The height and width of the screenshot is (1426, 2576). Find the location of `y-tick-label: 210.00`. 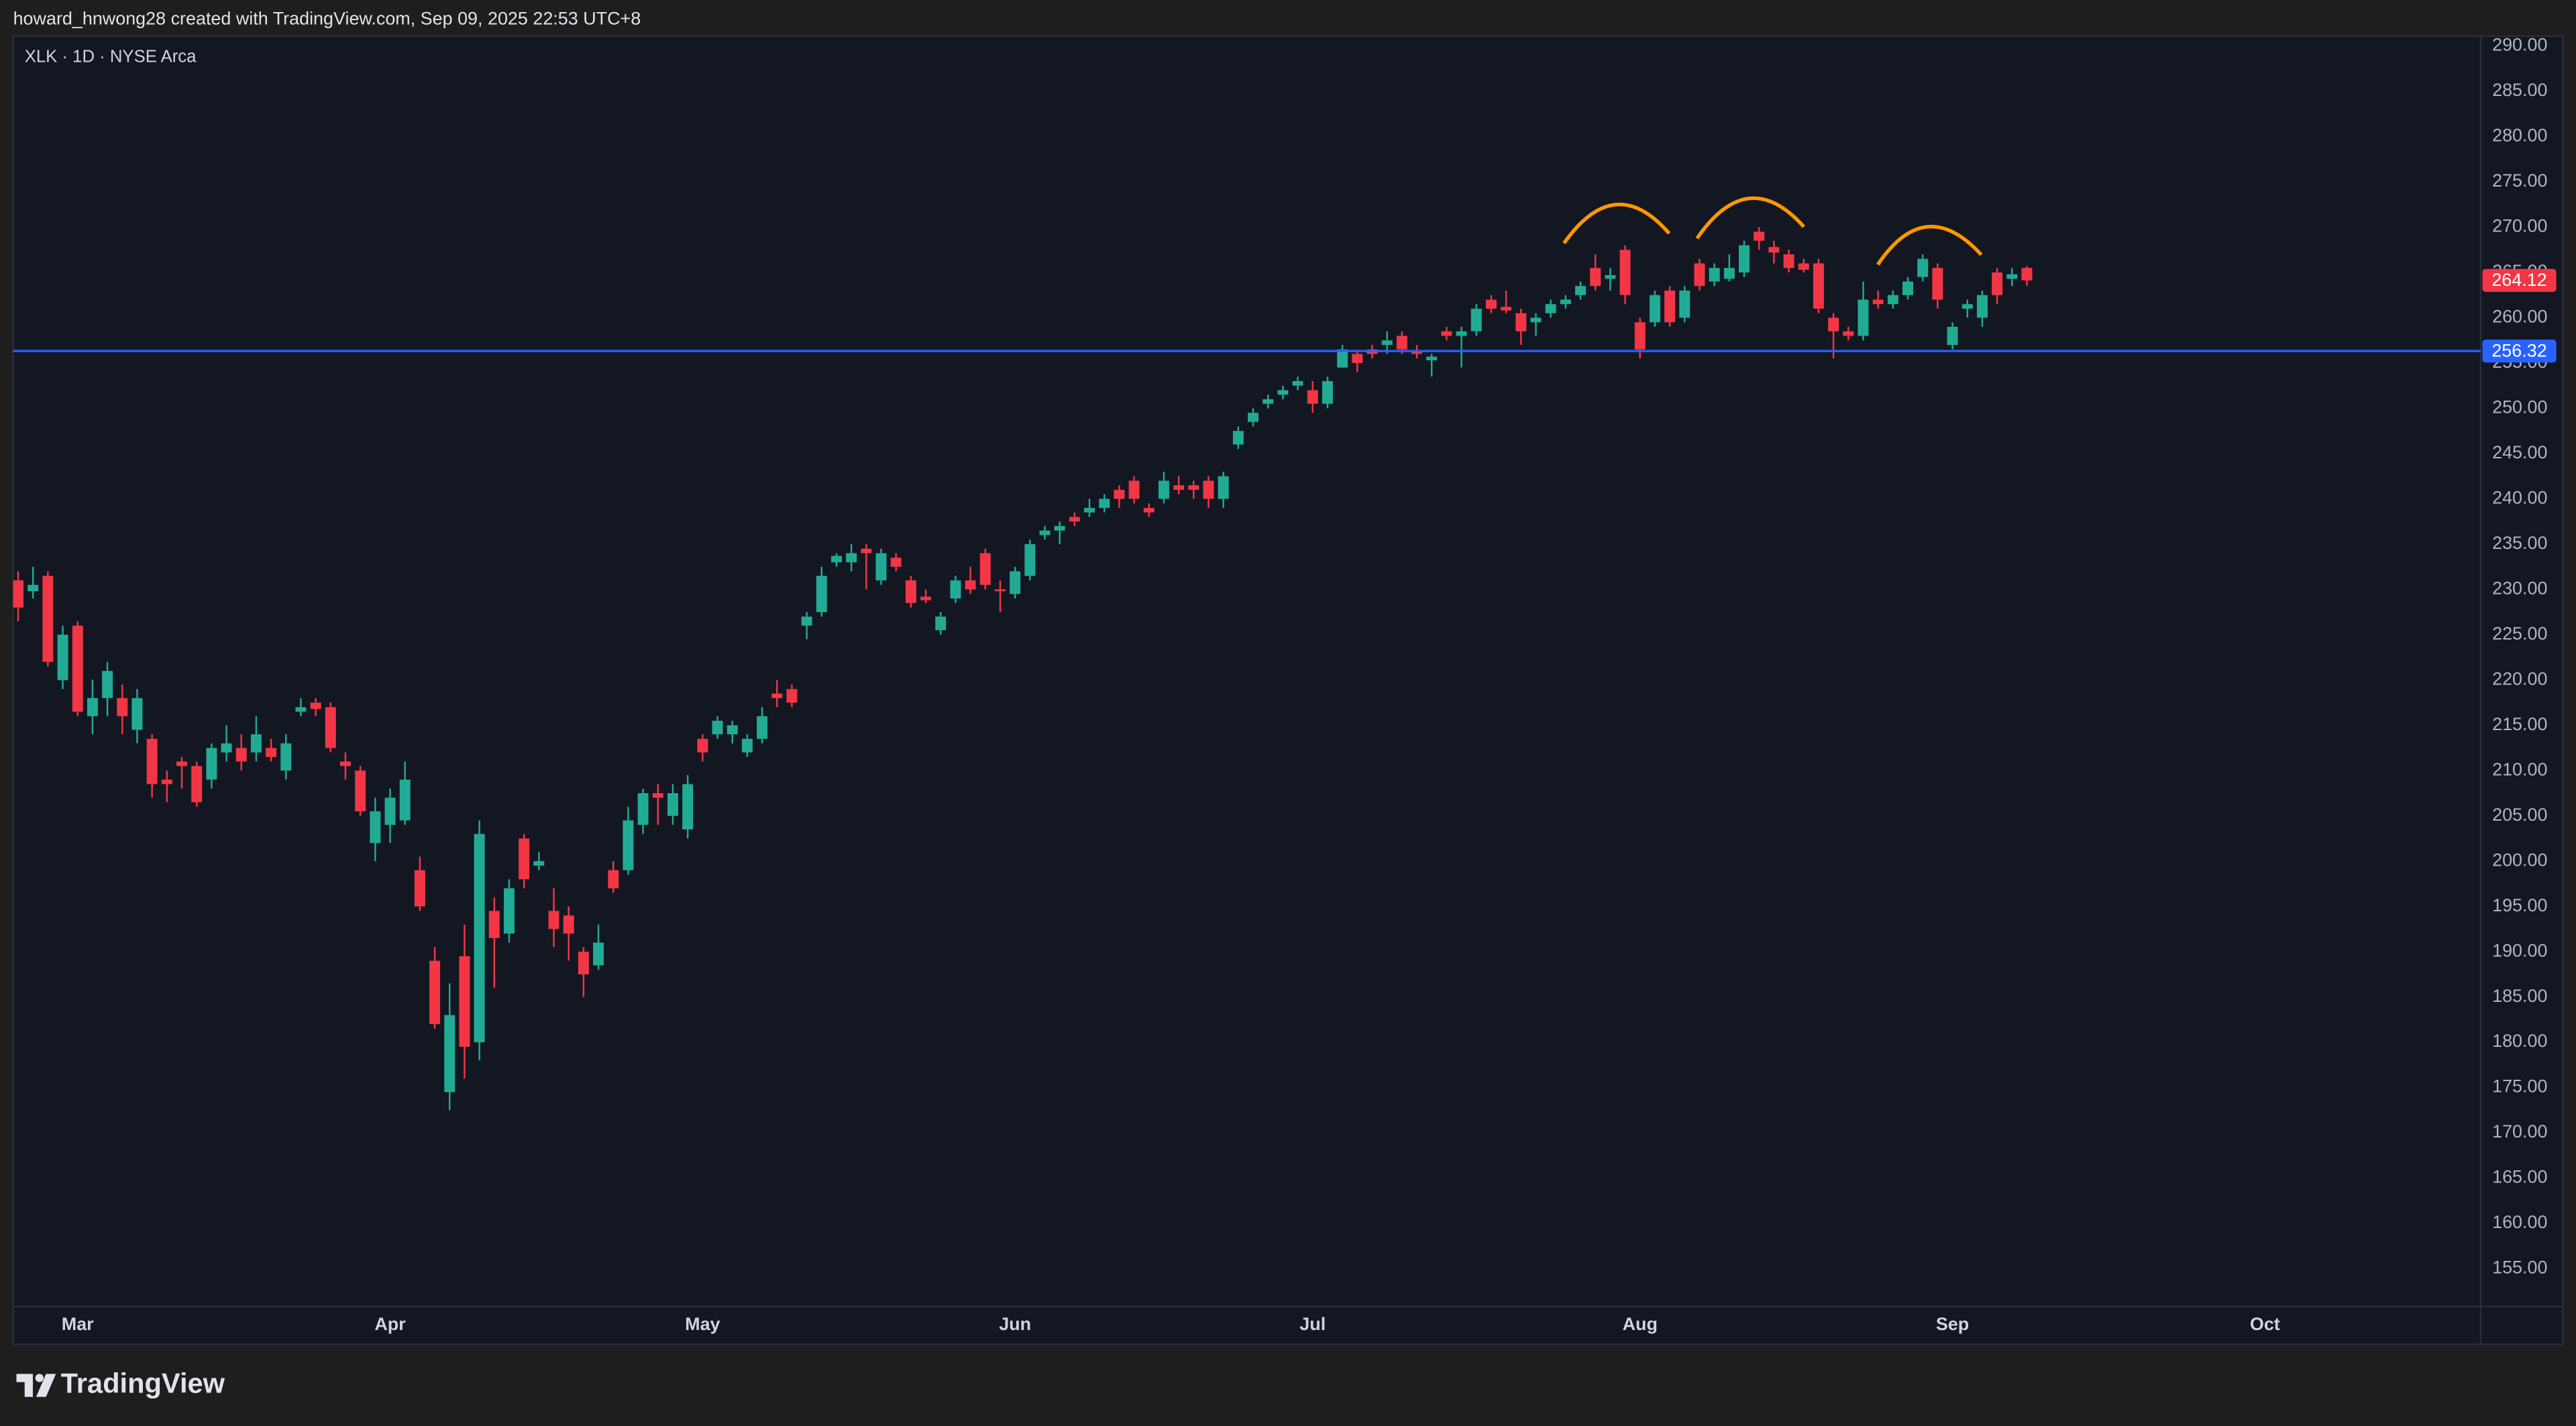

y-tick-label: 210.00 is located at coordinates (2519, 769).